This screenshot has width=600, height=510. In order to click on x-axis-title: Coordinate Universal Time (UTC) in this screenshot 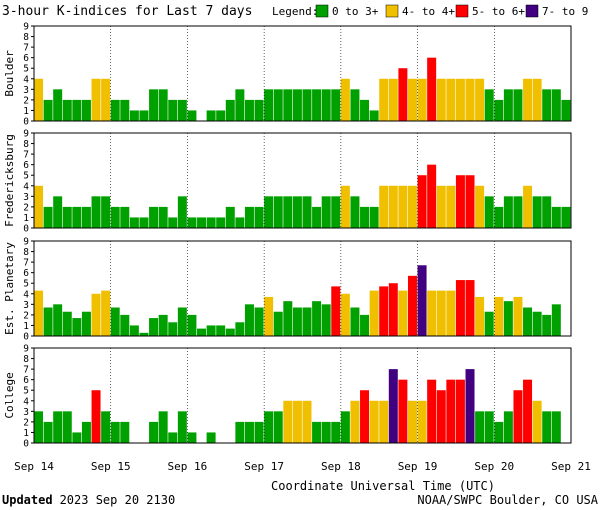, I will do `click(383, 486)`.